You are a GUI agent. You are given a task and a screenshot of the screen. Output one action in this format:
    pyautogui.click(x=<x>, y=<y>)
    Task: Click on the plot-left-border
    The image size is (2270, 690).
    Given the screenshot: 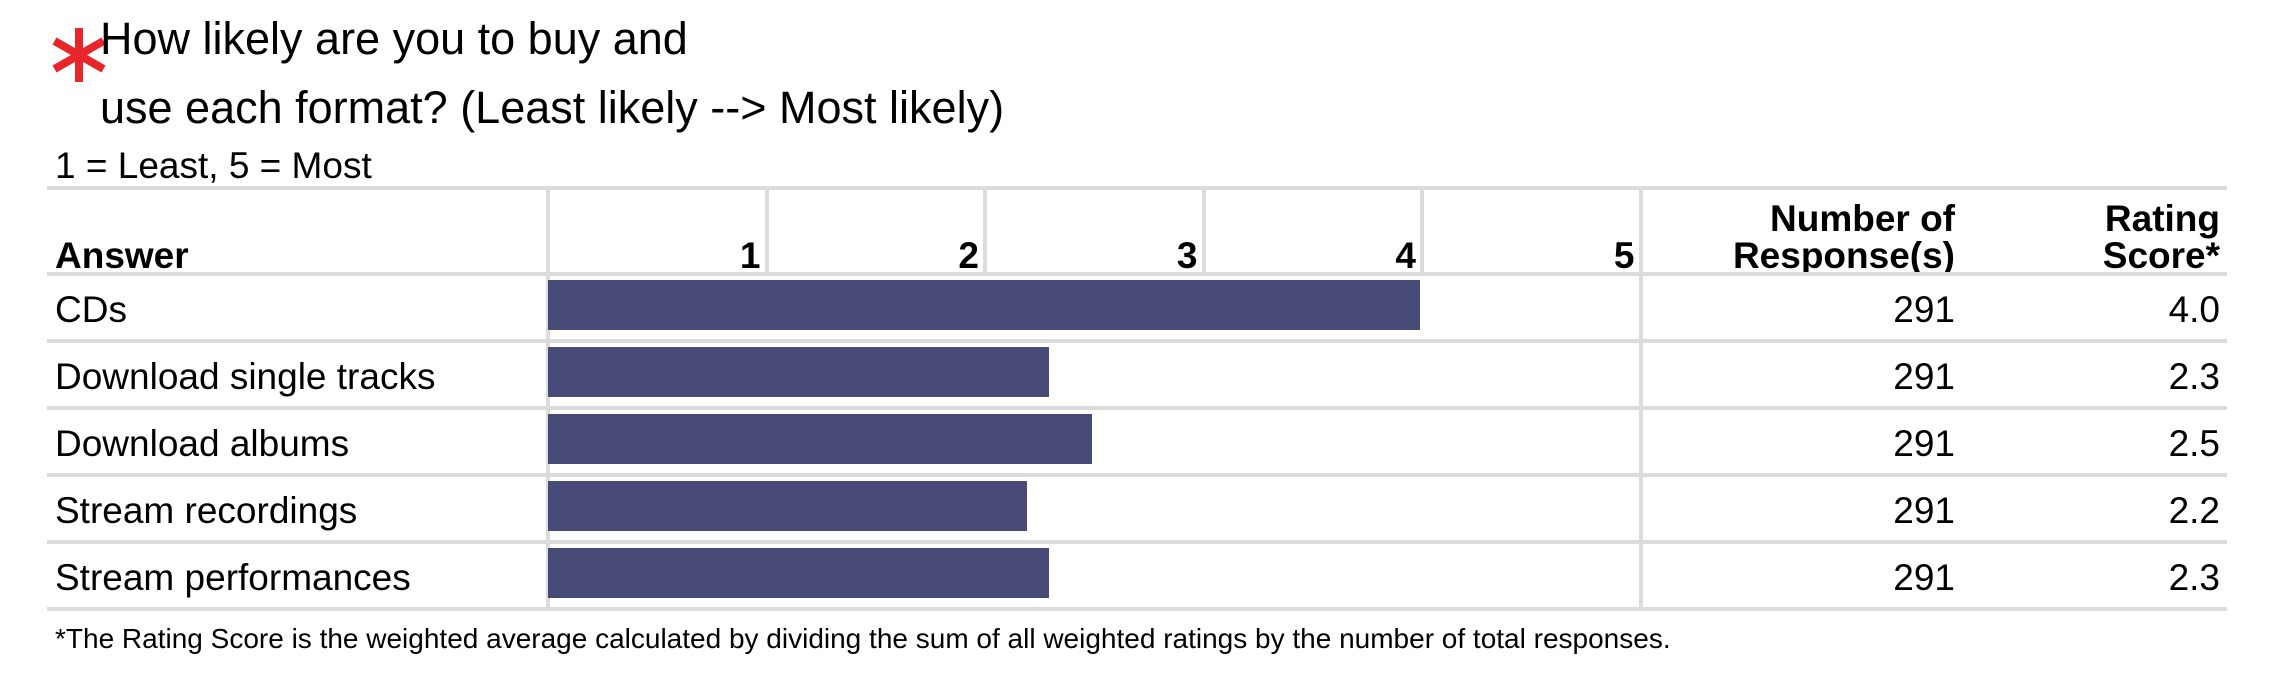 What is the action you would take?
    pyautogui.click(x=548, y=398)
    